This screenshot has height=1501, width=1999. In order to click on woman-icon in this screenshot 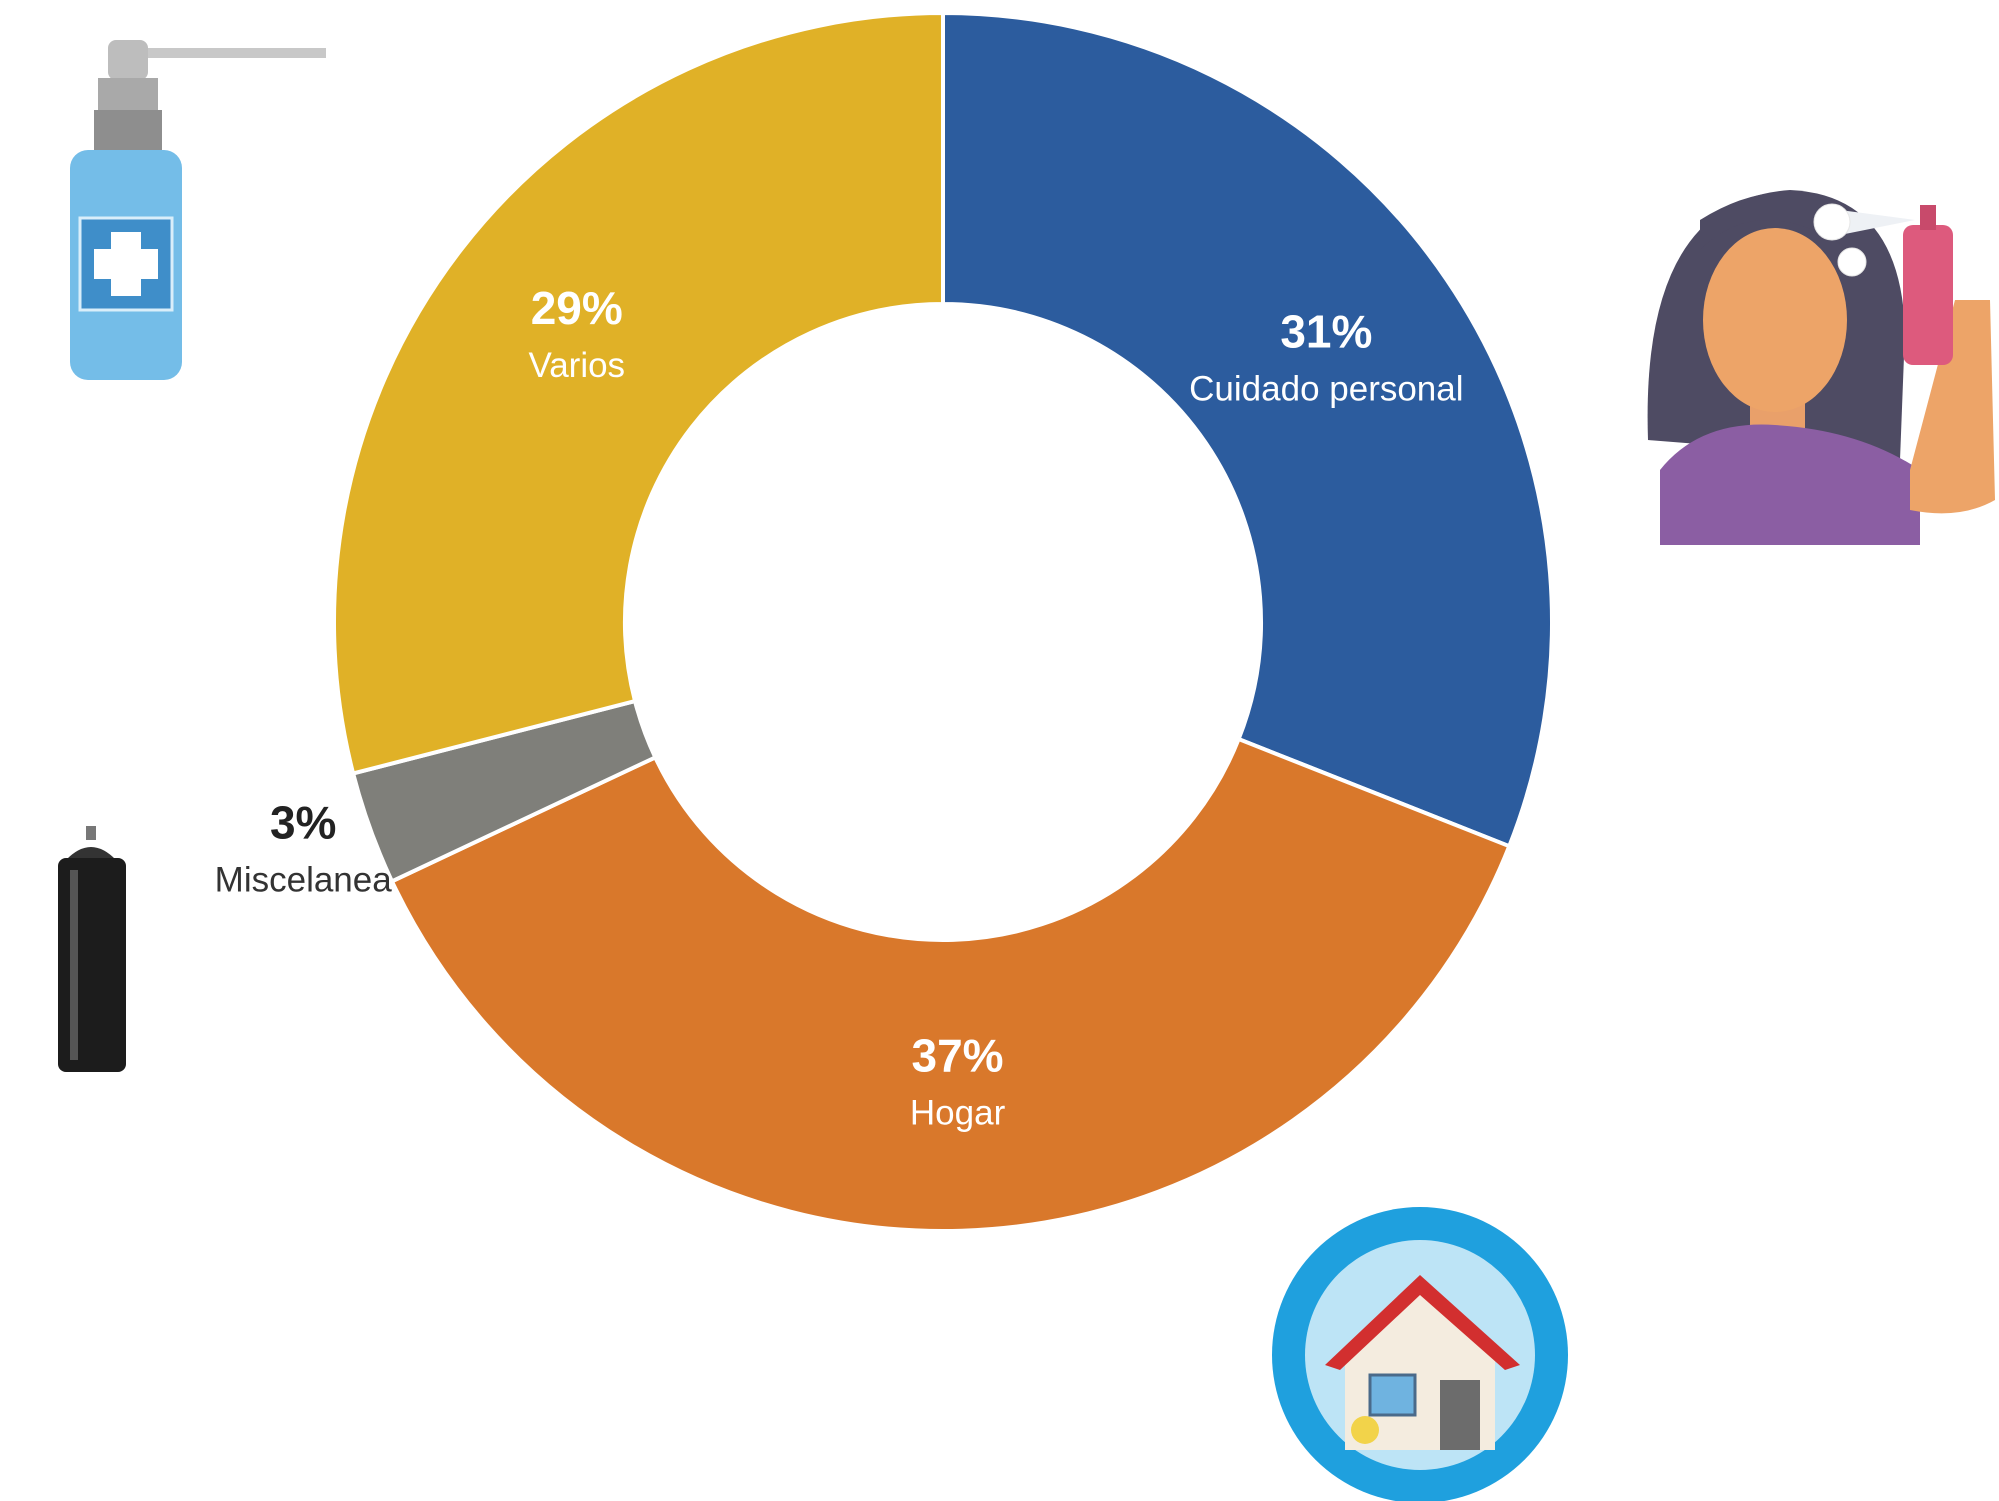, I will do `click(1821, 367)`.